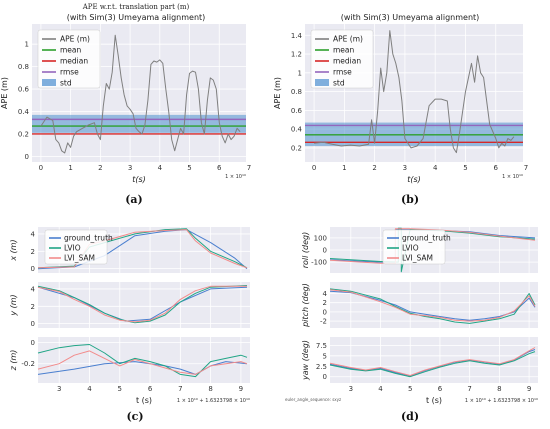 This screenshot has width=550, height=429. Describe the element at coordinates (136, 17) in the screenshot. I see `chart-subtitle: (with Sim(3) Umeyama alignment)` at that location.